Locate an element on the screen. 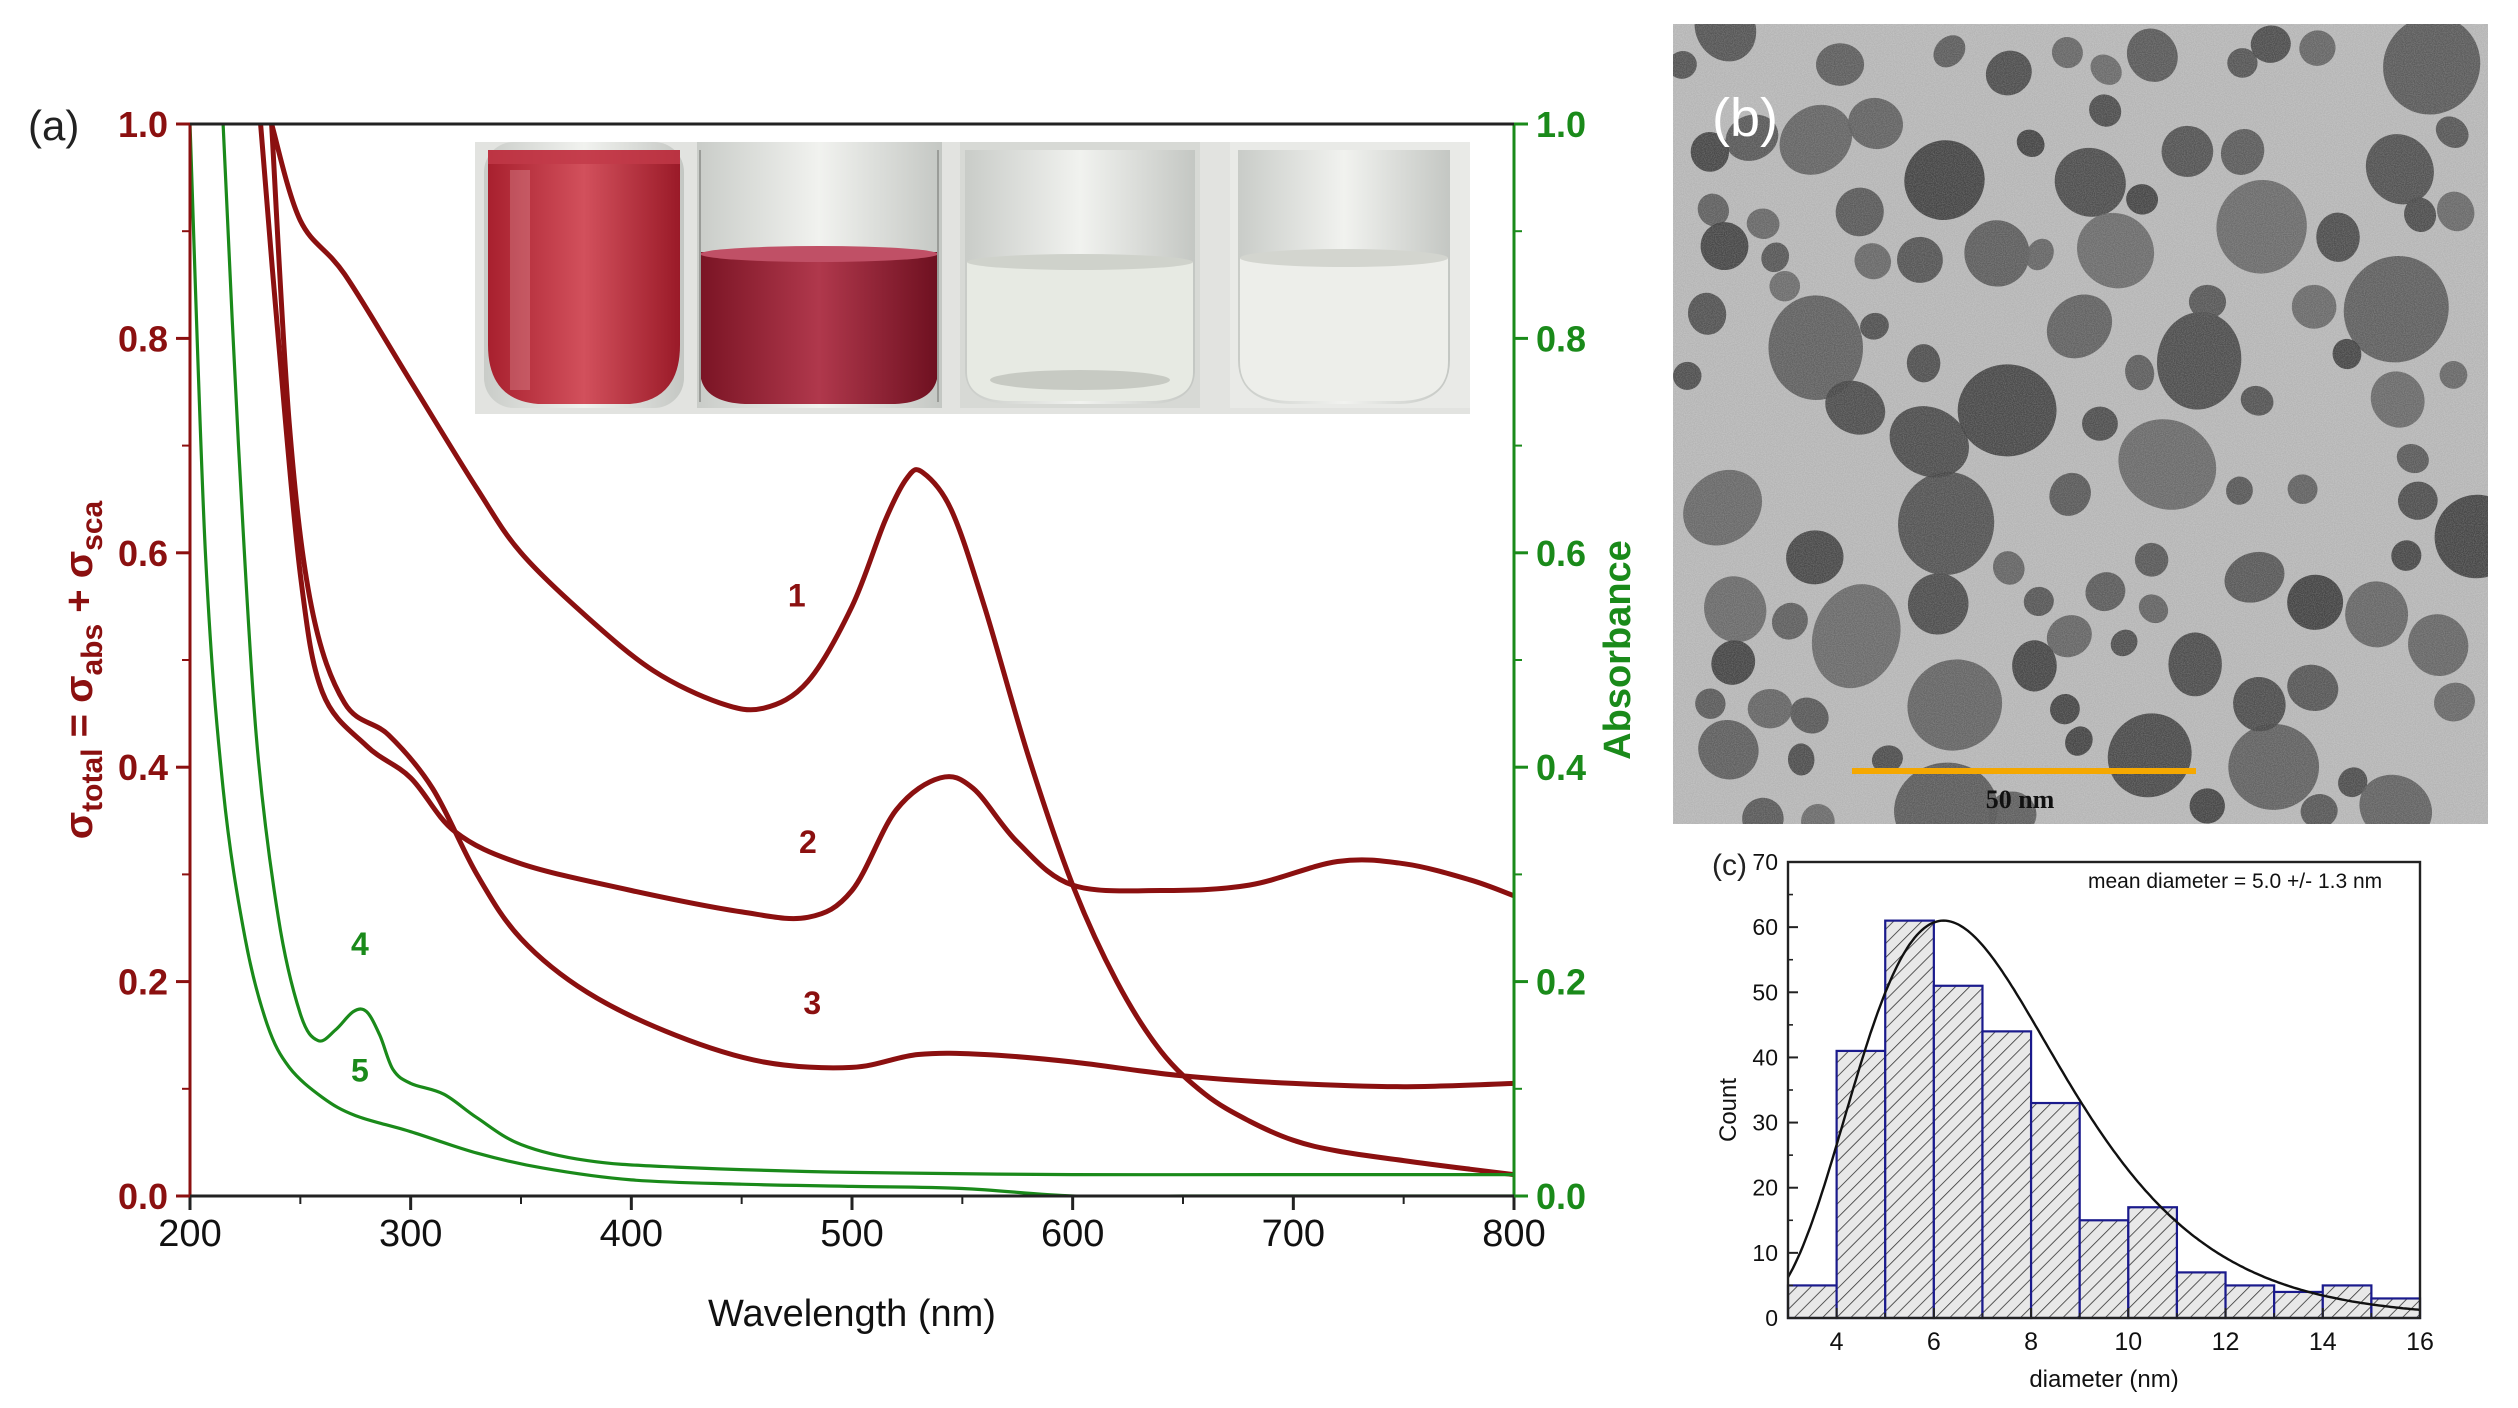  x-tick-label: 800 is located at coordinates (1513, 1234).